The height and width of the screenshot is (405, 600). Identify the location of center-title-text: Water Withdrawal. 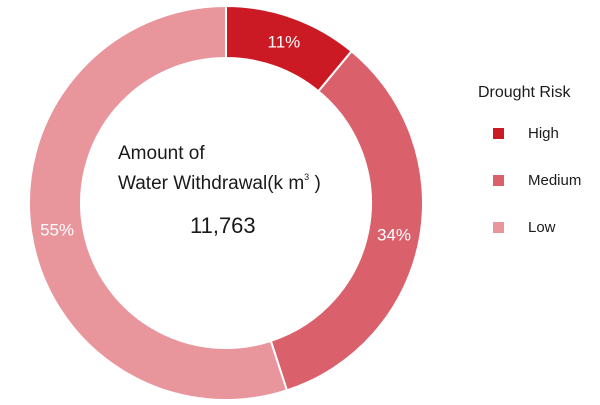
(193, 183).